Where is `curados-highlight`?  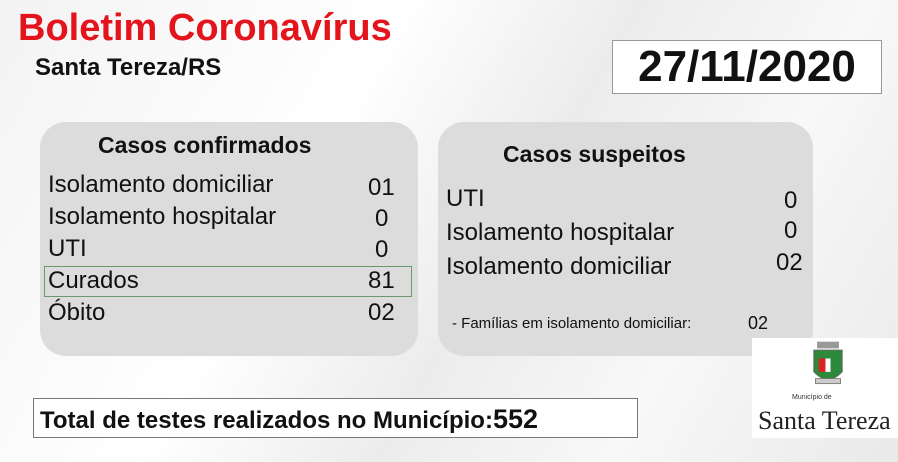
curados-highlight is located at coordinates (228, 281).